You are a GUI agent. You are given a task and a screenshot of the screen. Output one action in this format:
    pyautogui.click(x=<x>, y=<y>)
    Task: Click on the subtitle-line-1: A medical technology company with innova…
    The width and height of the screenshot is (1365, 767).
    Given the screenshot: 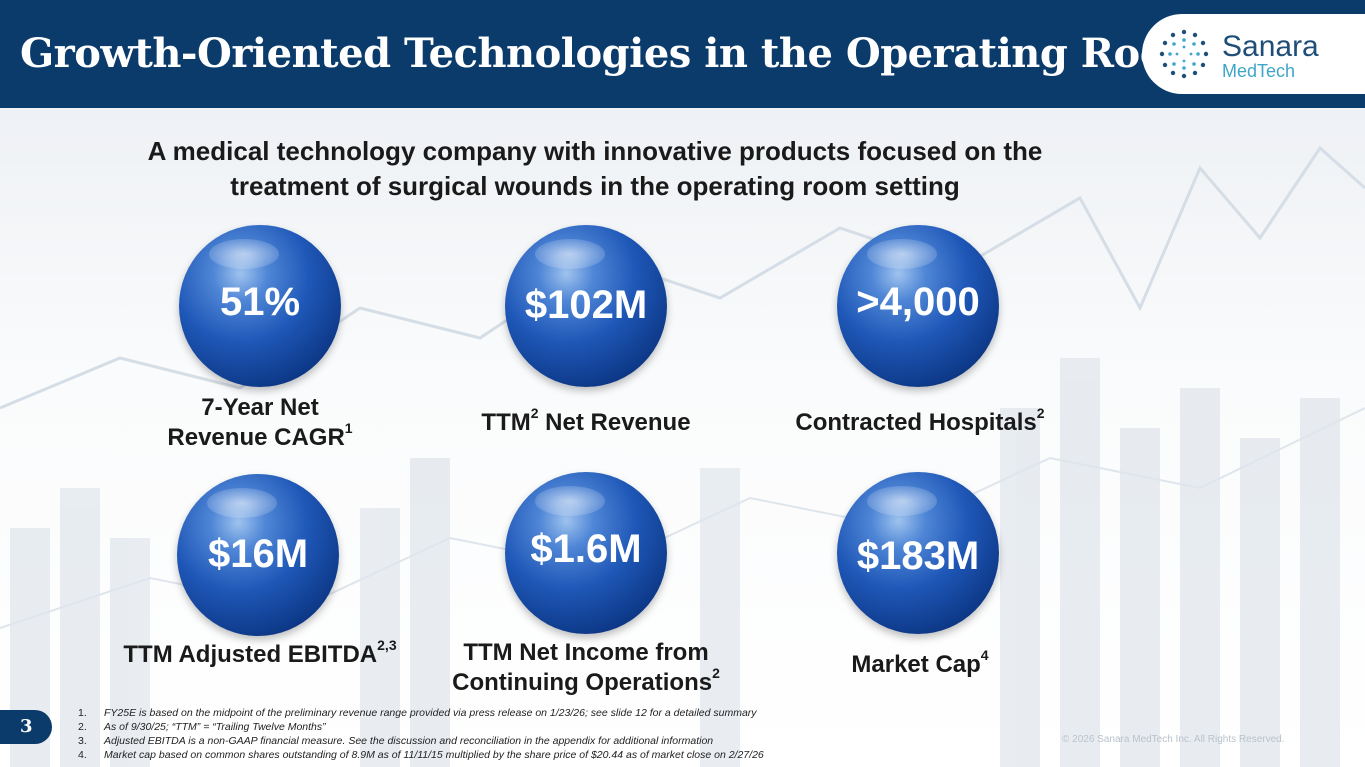 What is the action you would take?
    pyautogui.click(x=595, y=151)
    